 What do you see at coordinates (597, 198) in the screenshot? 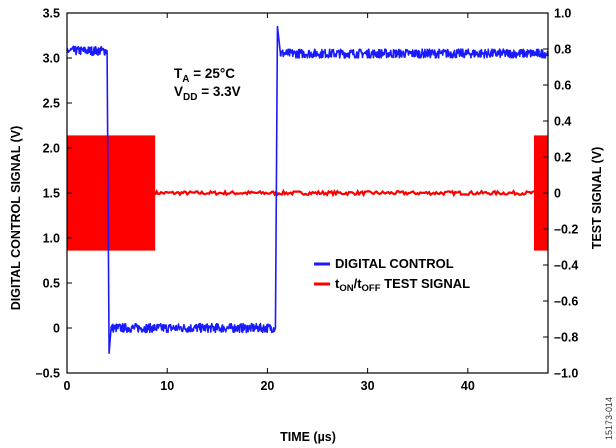
I see `y-right-axis-title: TEST SIGNAL (V)` at bounding box center [597, 198].